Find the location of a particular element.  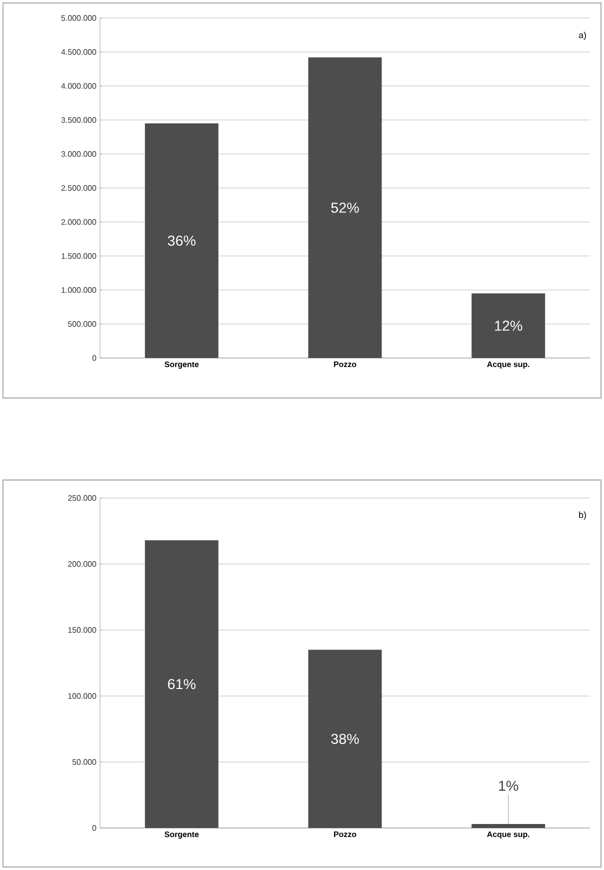

annotation: 36% is located at coordinates (182, 241).